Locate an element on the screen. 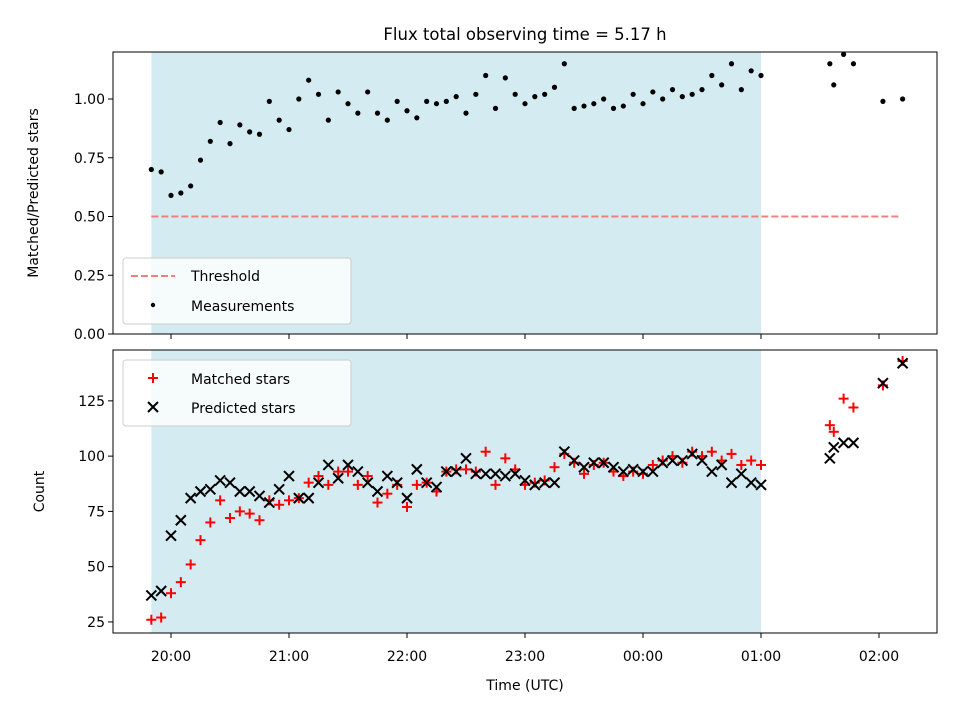 This screenshot has height=720, width=960. legend-matched-label: Matched stars is located at coordinates (240, 380).